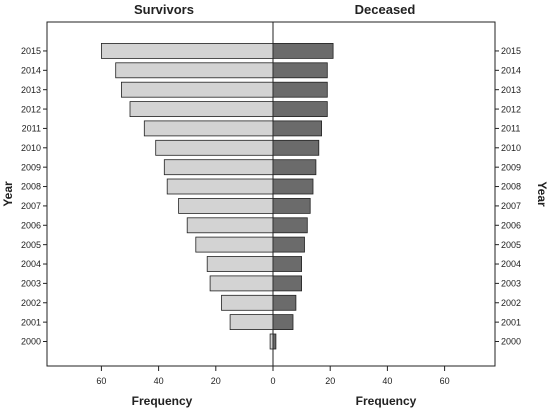 The height and width of the screenshot is (412, 550). What do you see at coordinates (251, 322) in the screenshot?
I see `survivors-bar-2001` at bounding box center [251, 322].